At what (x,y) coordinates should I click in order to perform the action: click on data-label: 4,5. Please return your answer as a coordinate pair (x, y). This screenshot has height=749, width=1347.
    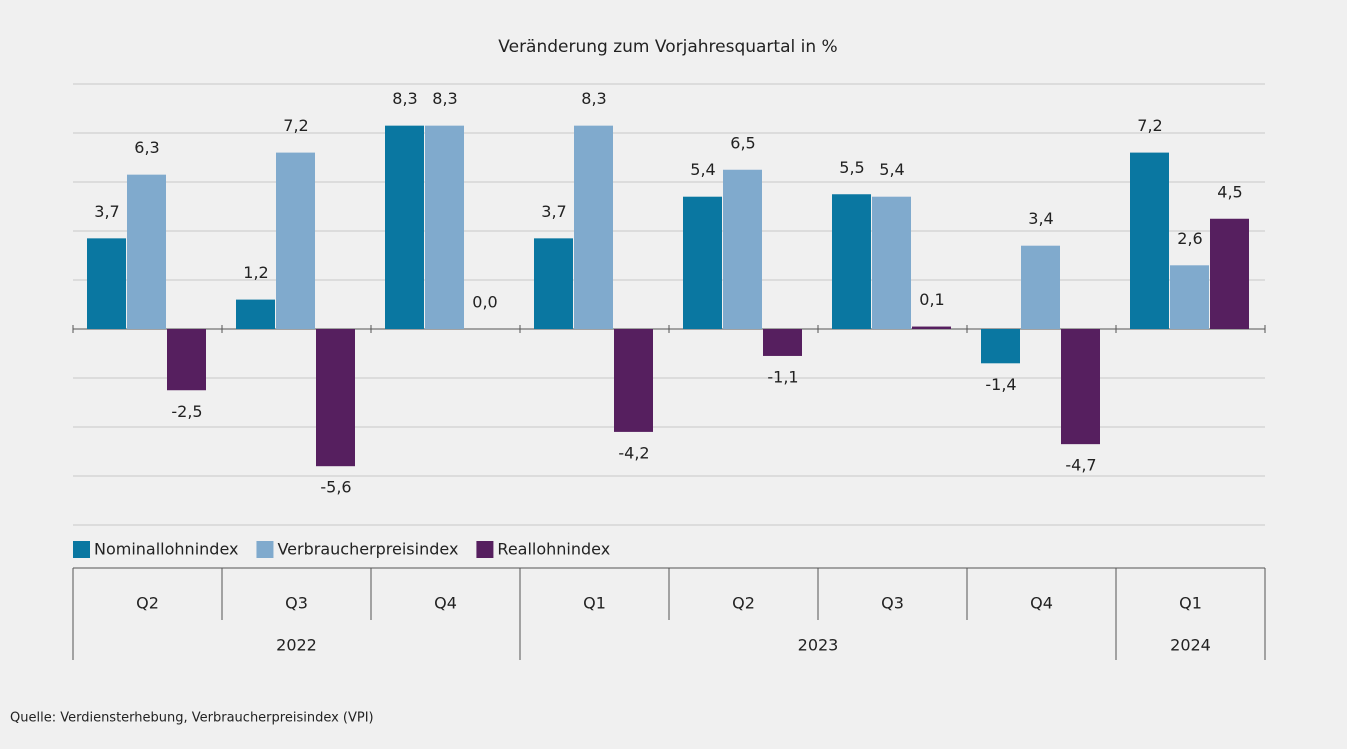
    Looking at the image, I should click on (1229, 191).